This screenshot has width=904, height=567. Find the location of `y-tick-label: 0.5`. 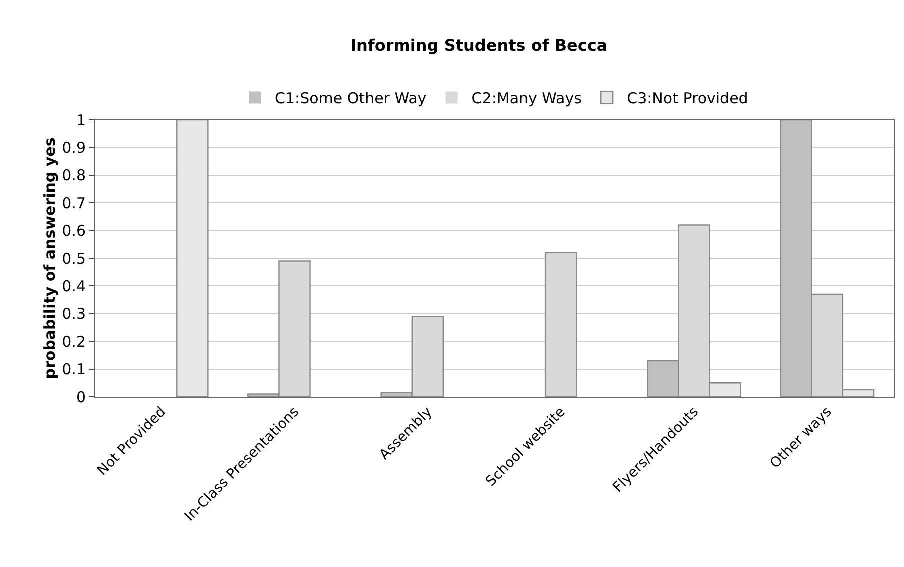

y-tick-label: 0.5 is located at coordinates (74, 259).